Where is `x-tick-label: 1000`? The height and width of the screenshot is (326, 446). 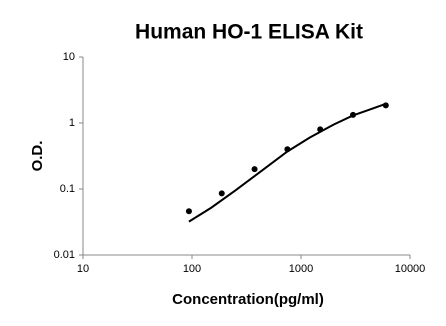 x-tick-label: 1000 is located at coordinates (301, 269).